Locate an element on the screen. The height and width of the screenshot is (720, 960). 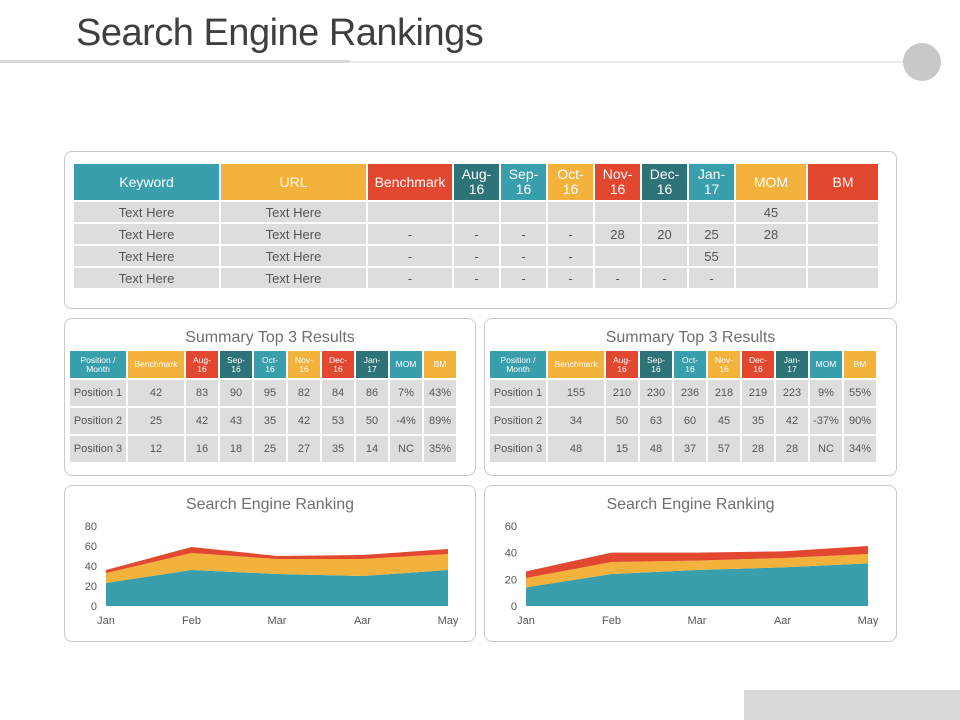
table-cell: 34% is located at coordinates (860, 449).